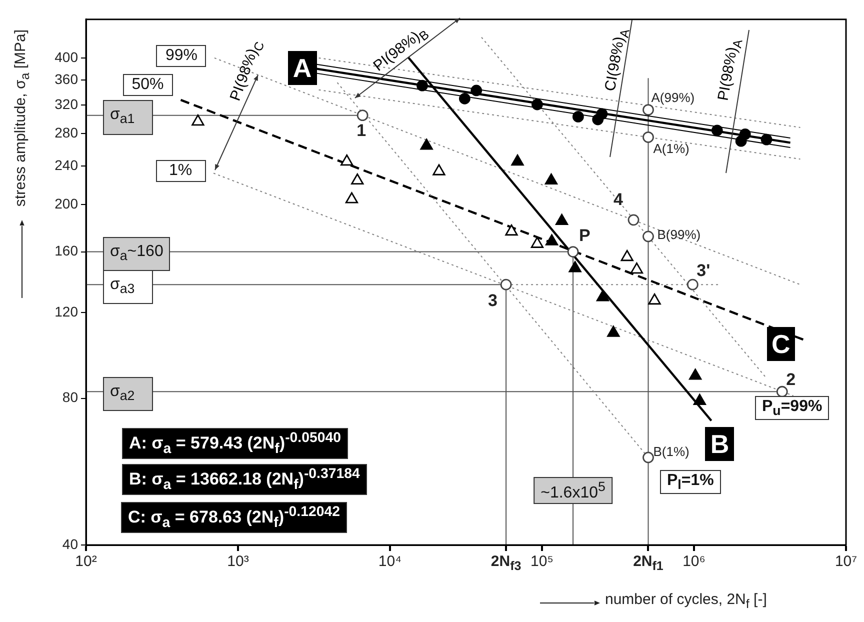 This screenshot has height=622, width=864. What do you see at coordinates (390, 561) in the screenshot?
I see `x-tick-label: 10⁴` at bounding box center [390, 561].